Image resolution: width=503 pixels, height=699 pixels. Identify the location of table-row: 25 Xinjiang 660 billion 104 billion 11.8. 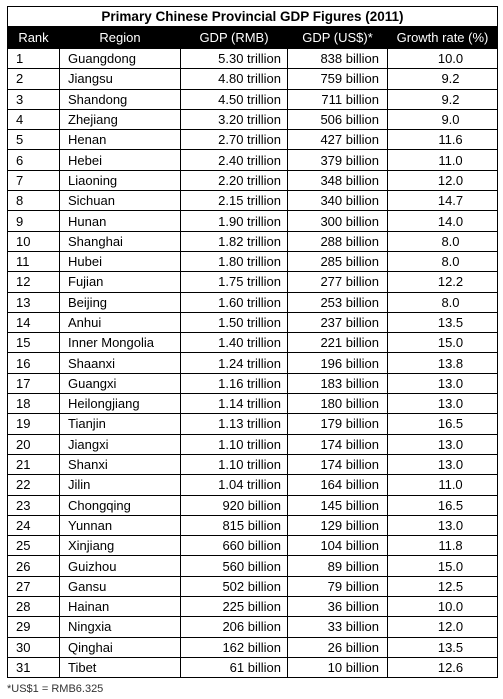
(252, 546).